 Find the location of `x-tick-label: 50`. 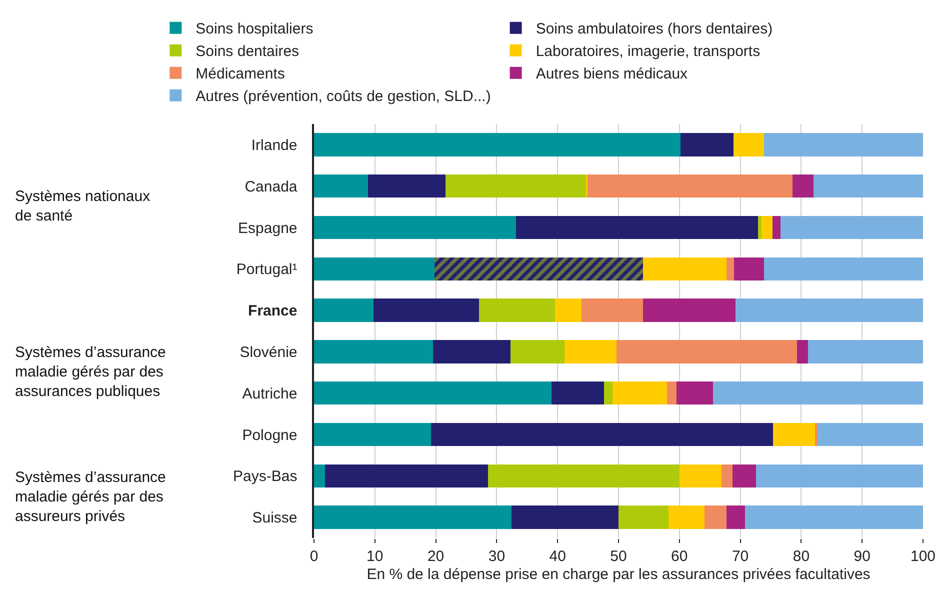

x-tick-label: 50 is located at coordinates (618, 556).